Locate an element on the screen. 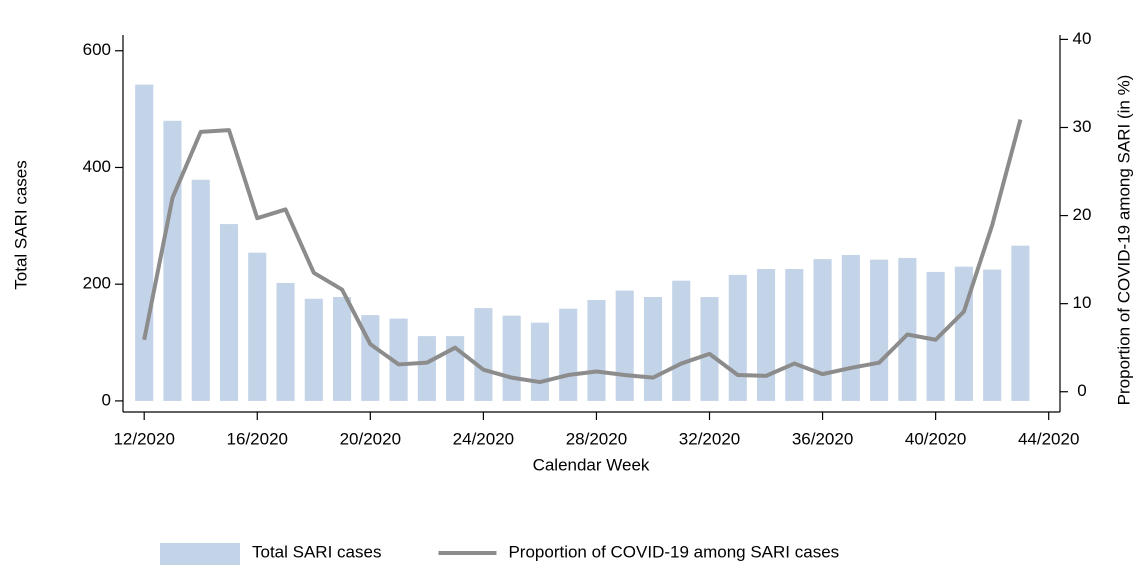 This screenshot has width=1141, height=568. y2-axis-title: Proportion of COVID-19 among SARI (in %) is located at coordinates (1123, 240).